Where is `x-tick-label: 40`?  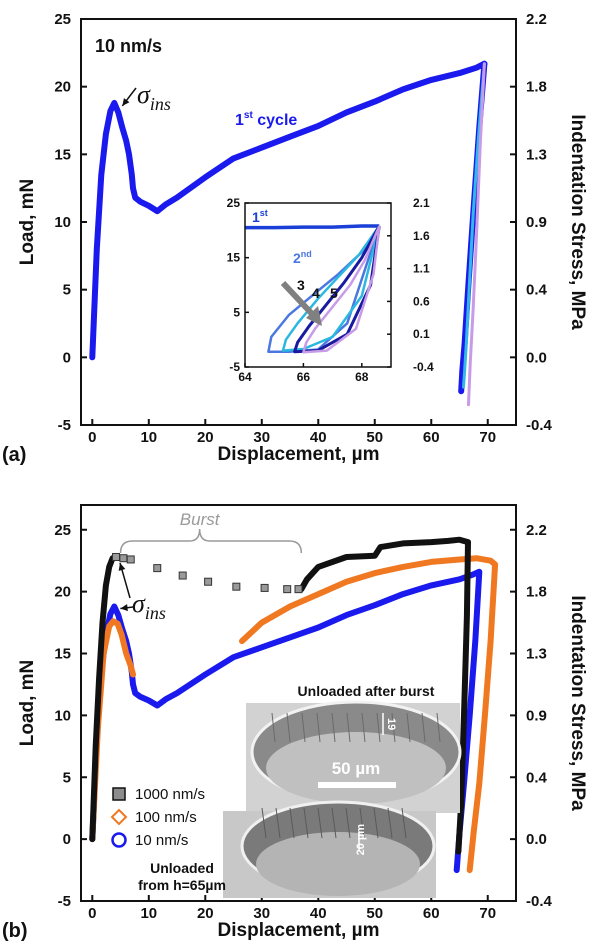 x-tick-label: 40 is located at coordinates (318, 913).